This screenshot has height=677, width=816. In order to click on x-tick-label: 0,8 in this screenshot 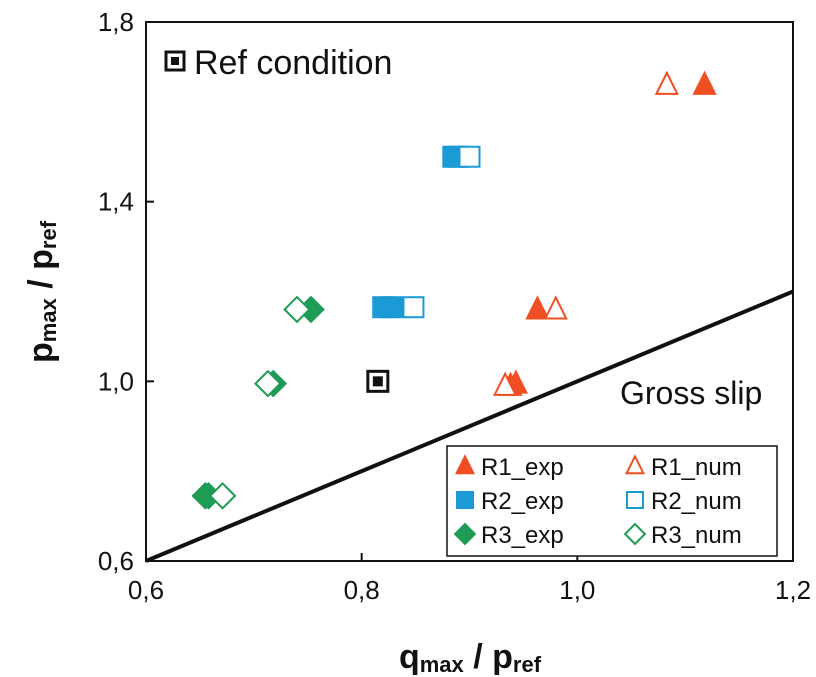, I will do `click(362, 590)`.